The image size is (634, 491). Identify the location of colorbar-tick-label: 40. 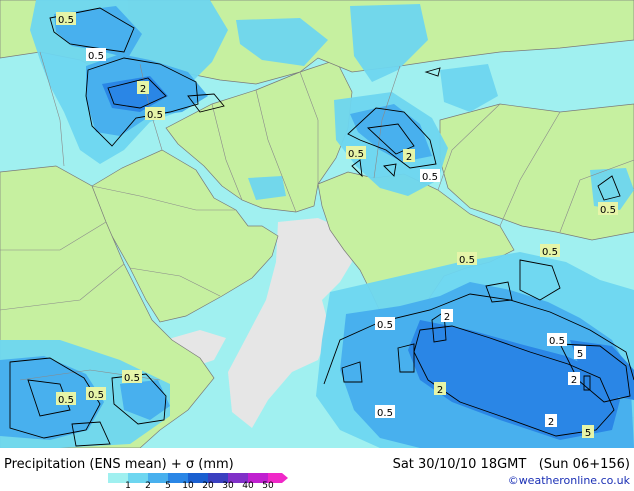
(248, 486).